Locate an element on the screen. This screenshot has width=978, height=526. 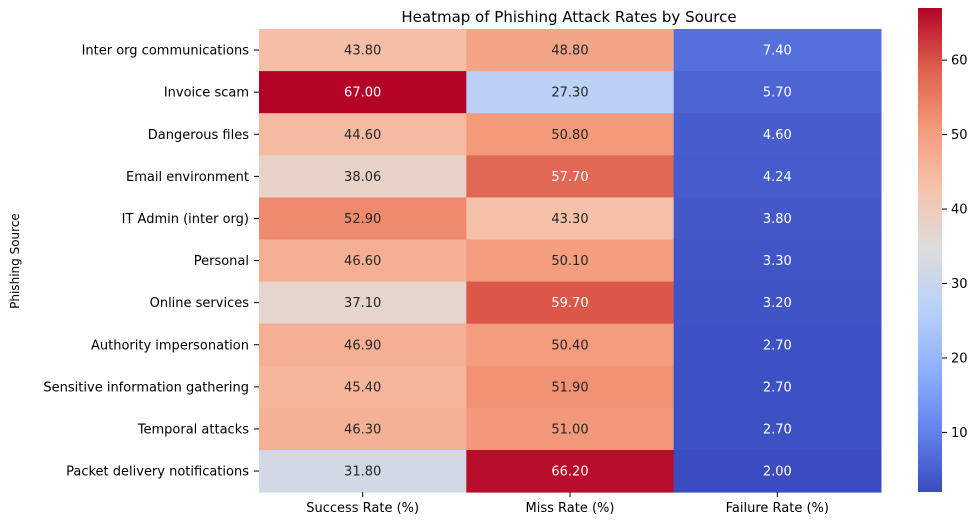
cell-value-label: 4.24 is located at coordinates (777, 177).